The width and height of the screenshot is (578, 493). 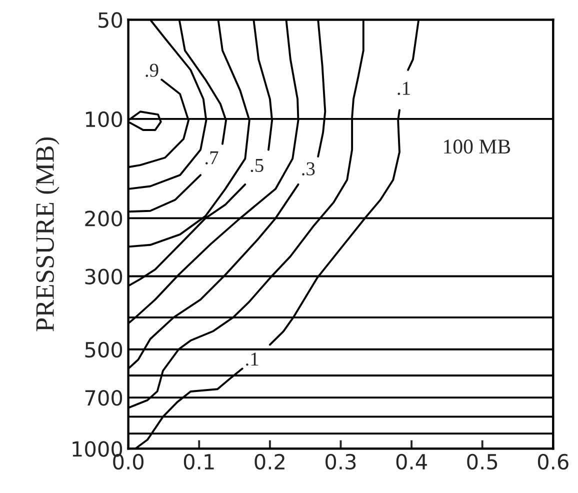 I want to click on x-tick-label: 0.2, so click(x=269, y=462).